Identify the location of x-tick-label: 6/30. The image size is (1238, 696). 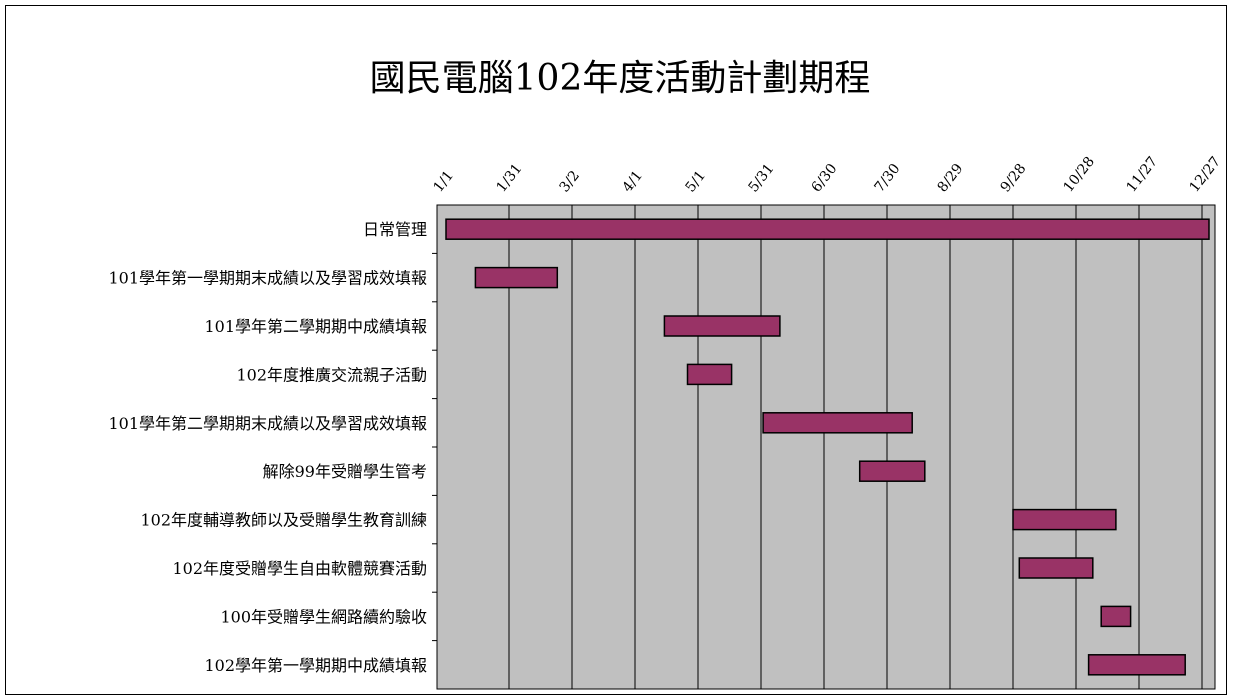
(825, 178).